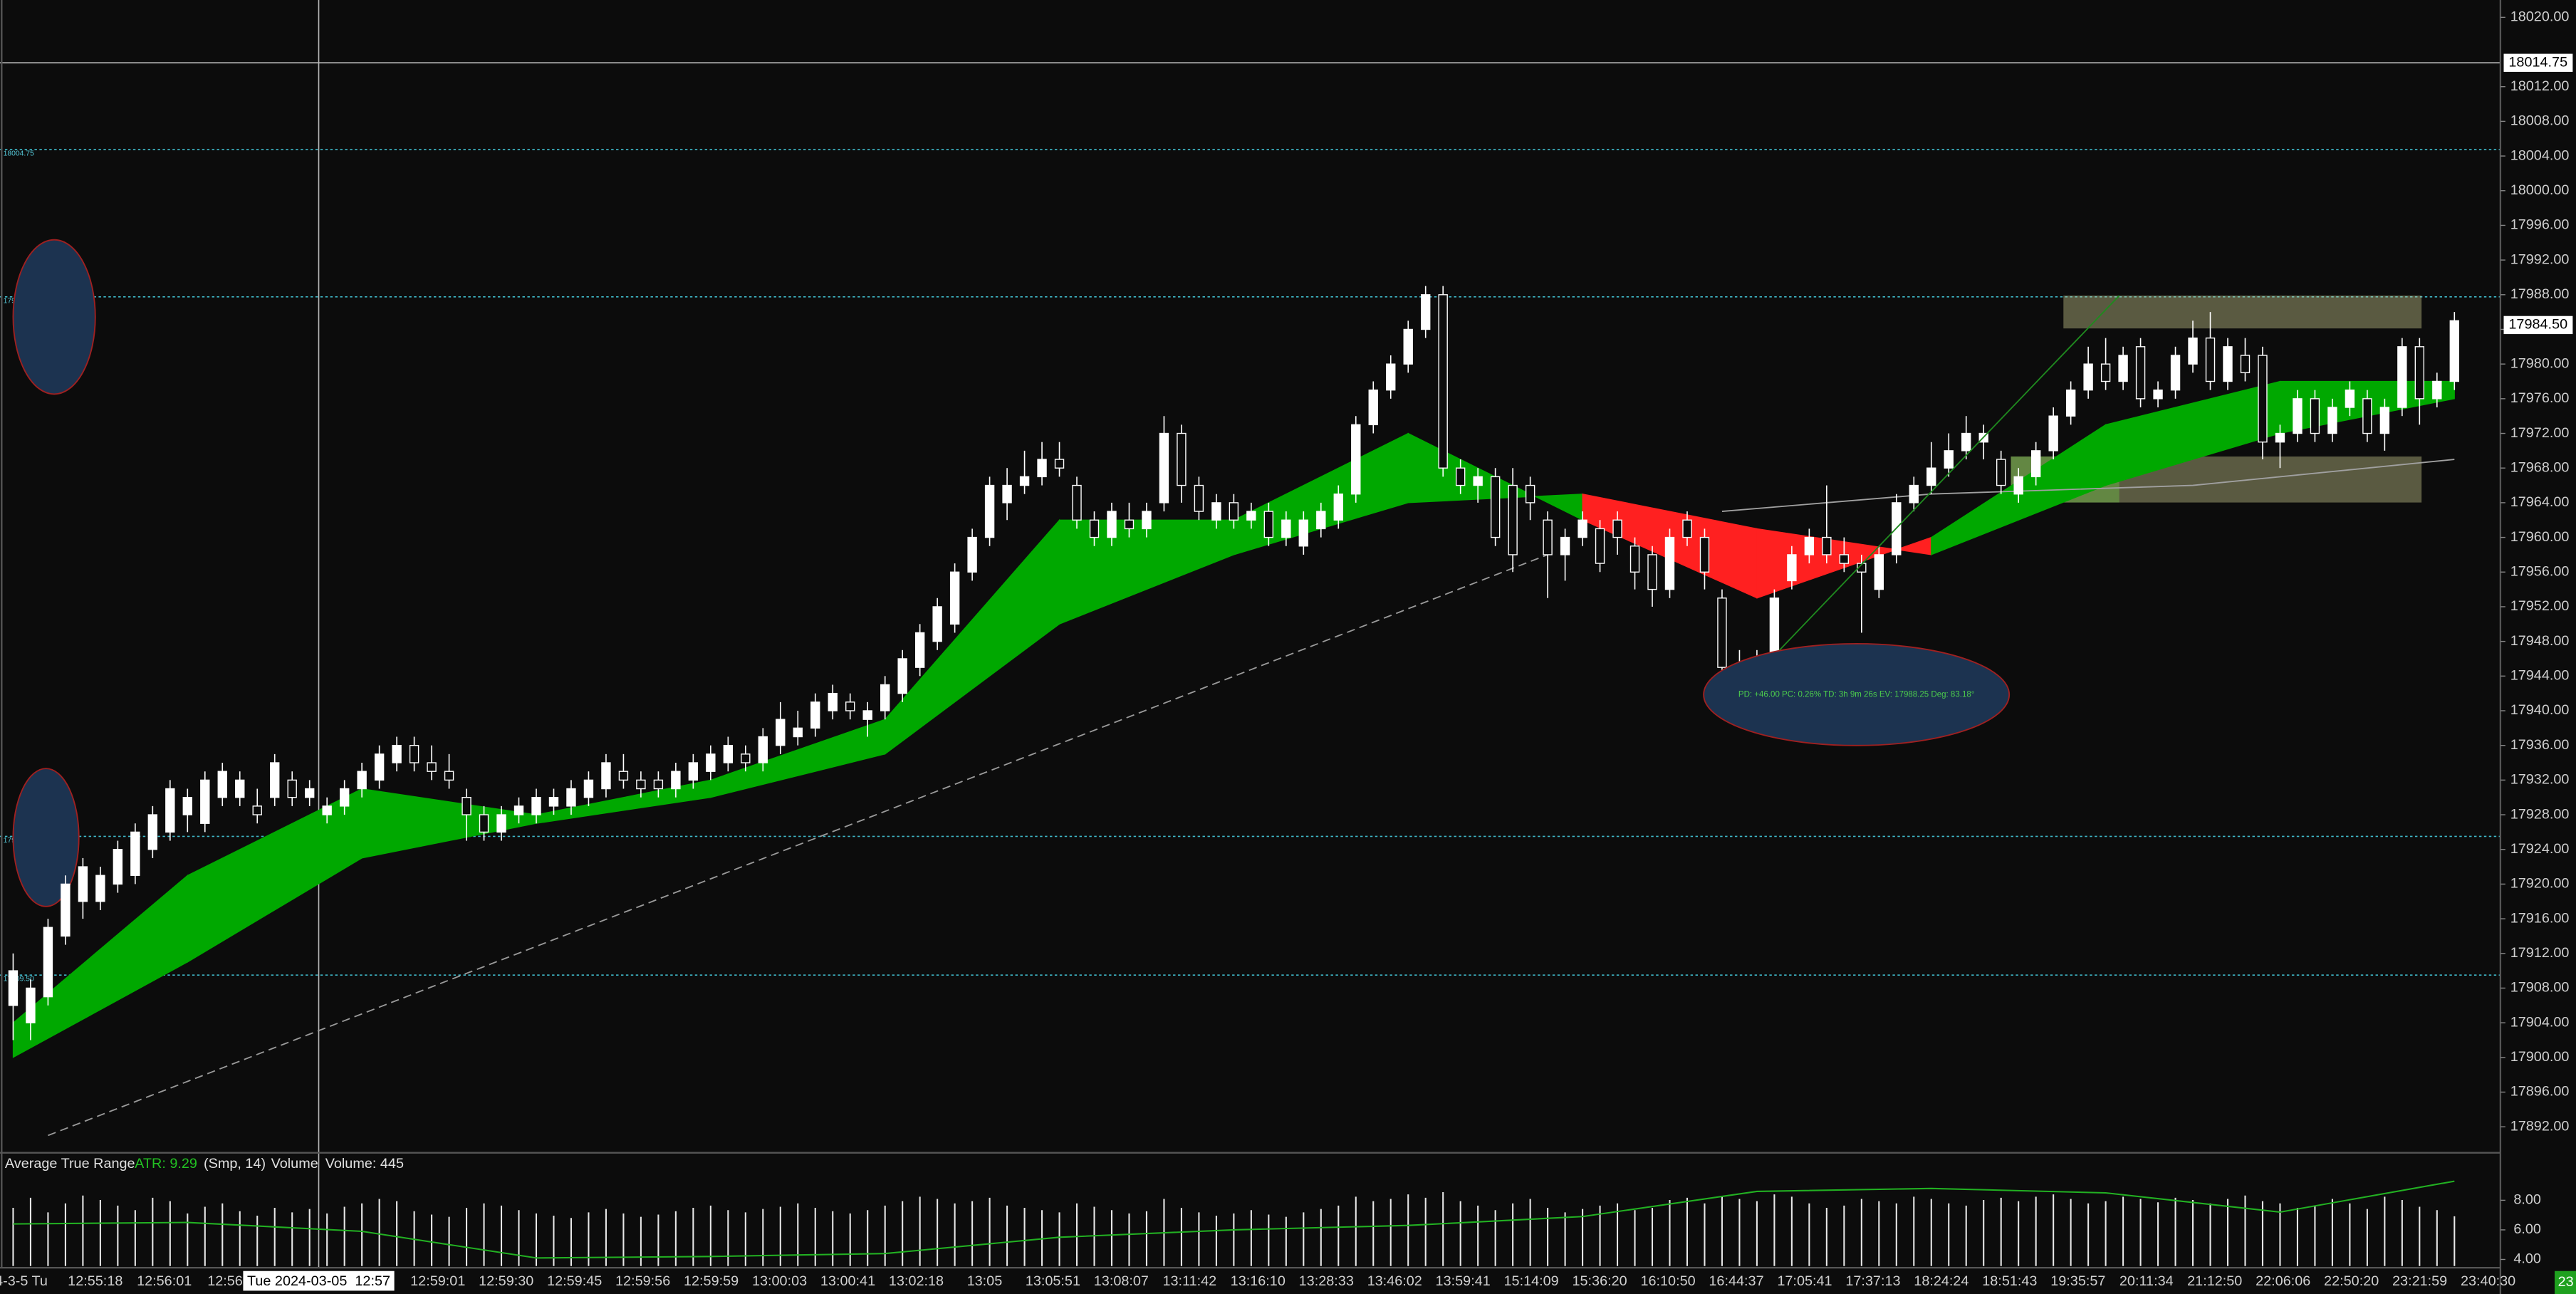 This screenshot has height=1294, width=2576. I want to click on indicator-tick-label: 6.00, so click(2527, 1229).